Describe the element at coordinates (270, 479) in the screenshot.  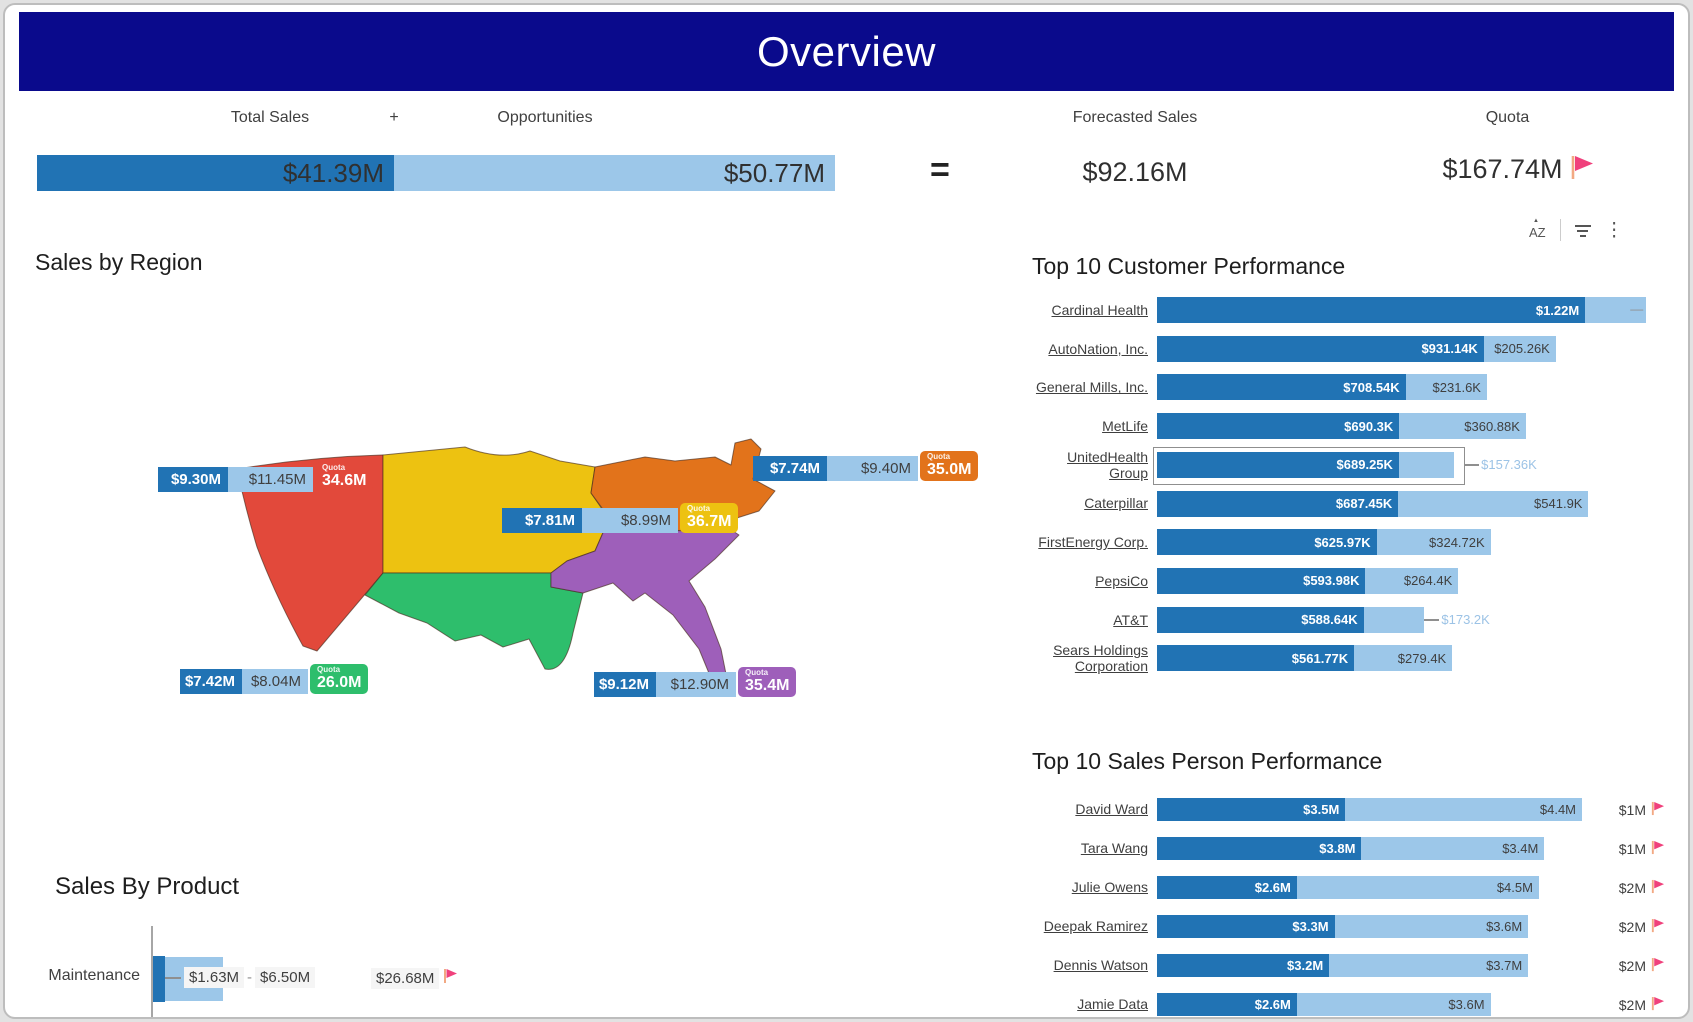
I see `region-opportunity-bar: $11.45M` at that location.